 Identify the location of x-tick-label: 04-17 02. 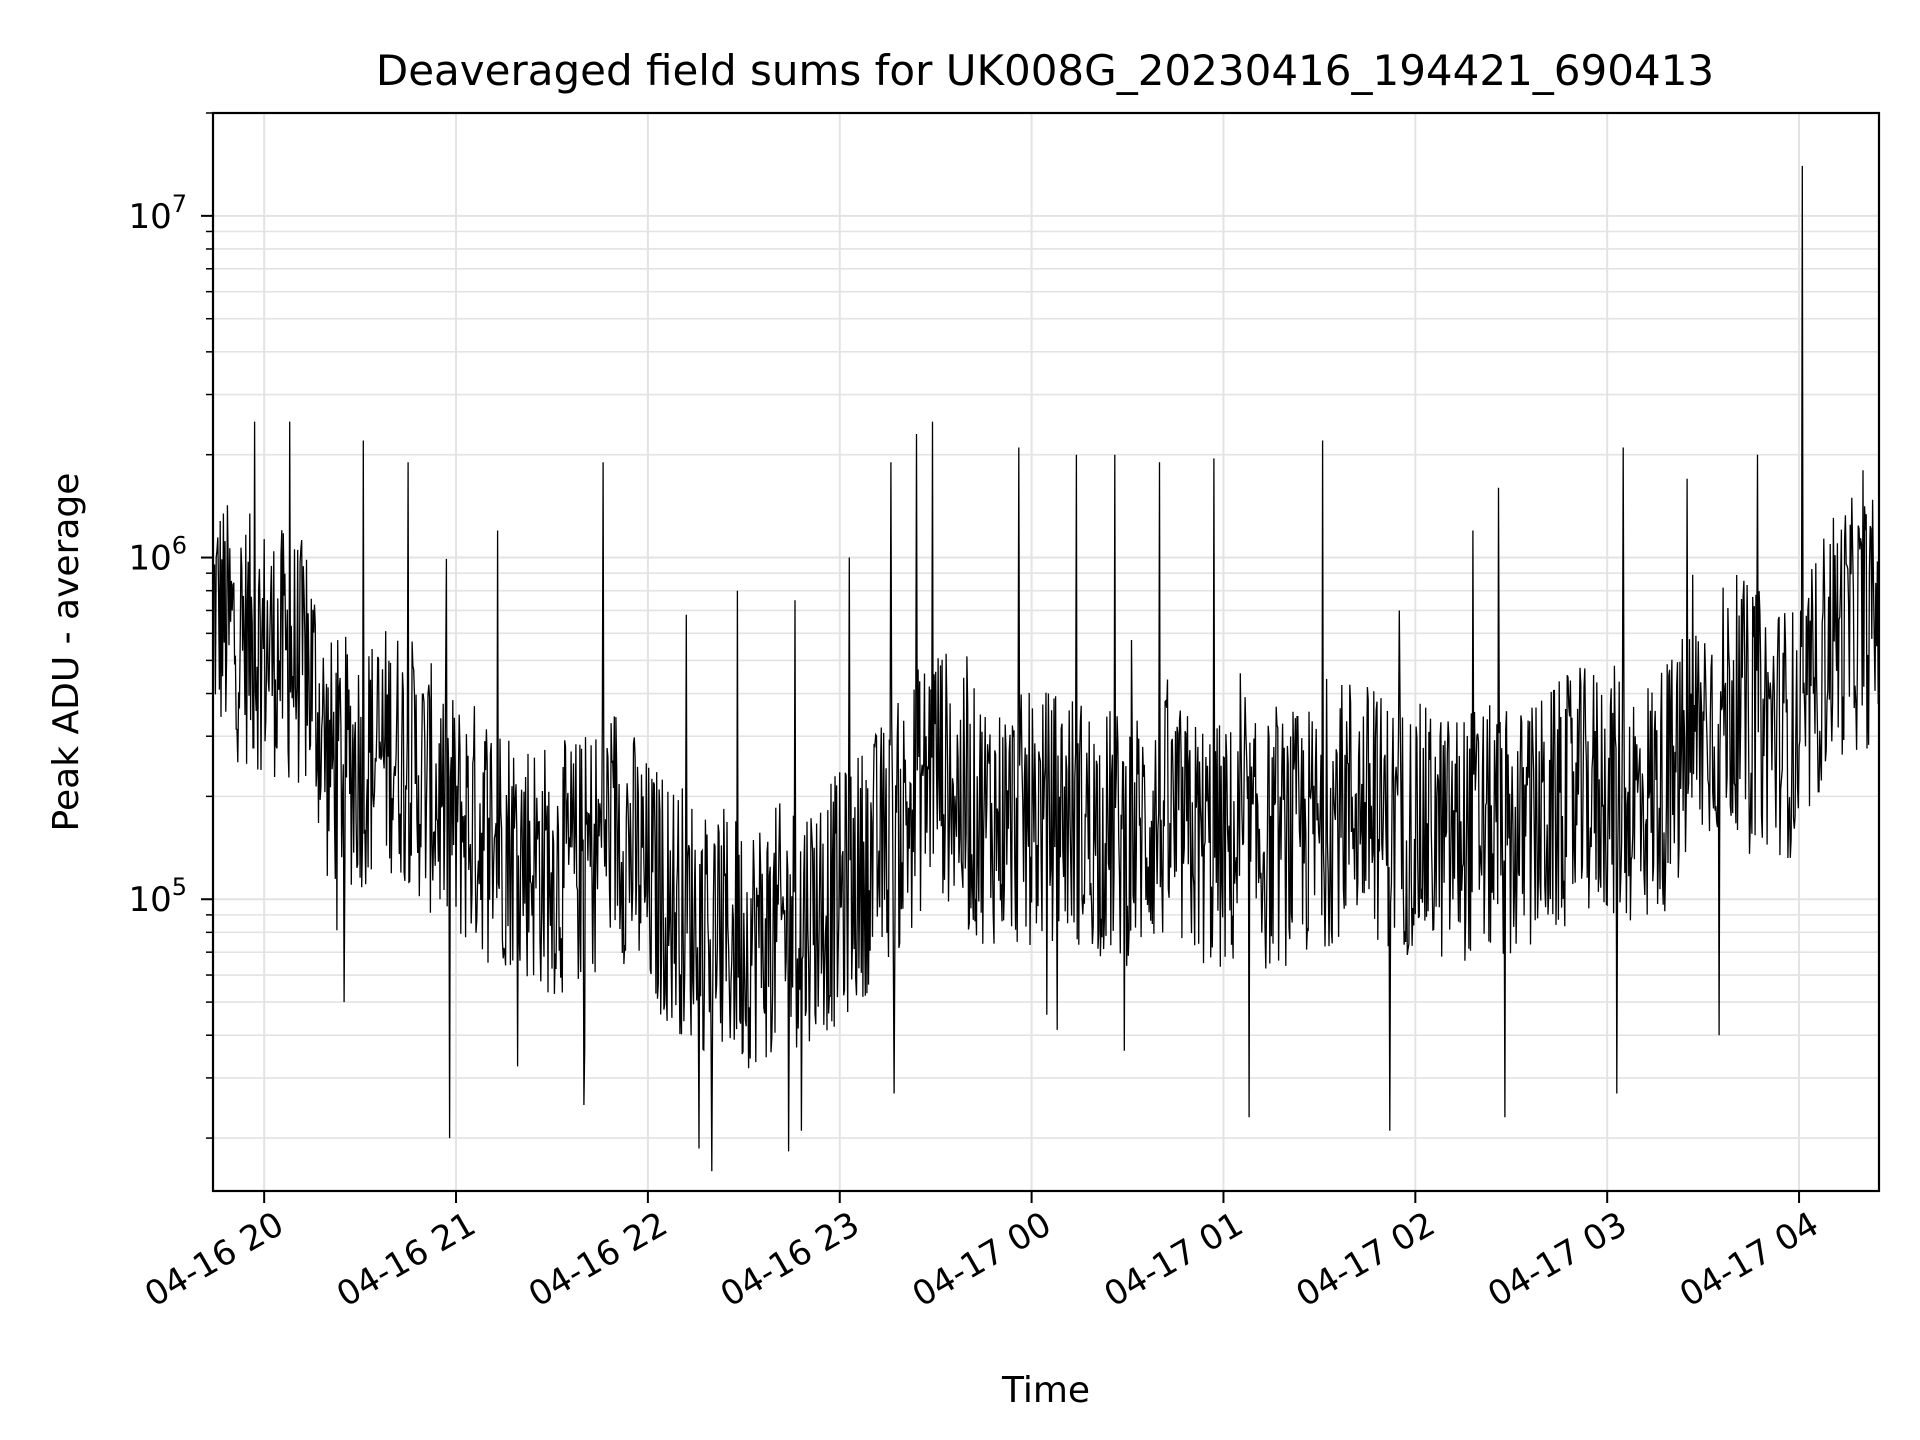
(1365, 1259).